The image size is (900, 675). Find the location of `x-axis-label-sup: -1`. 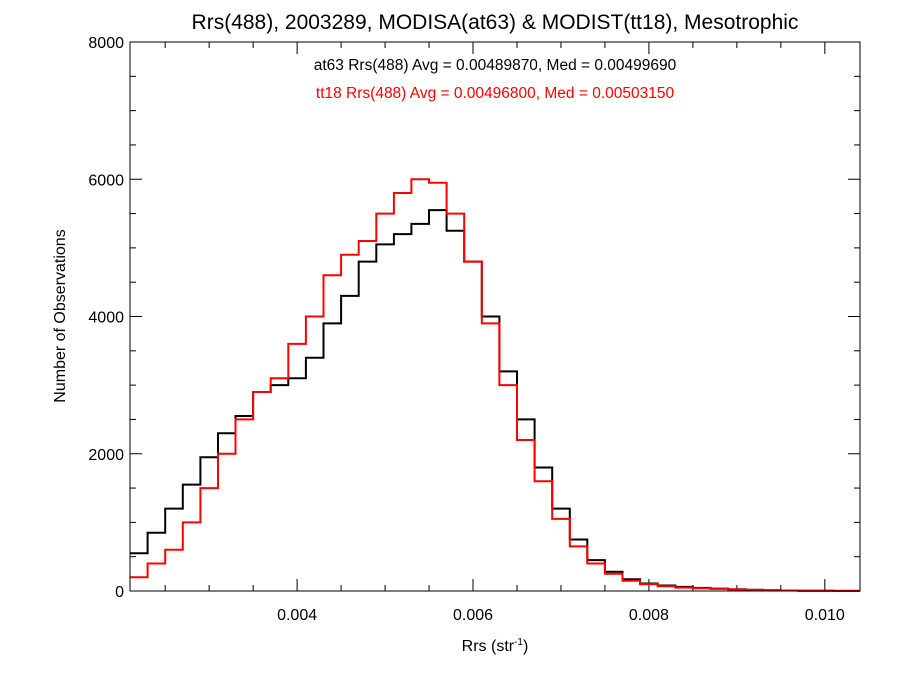

x-axis-label-sup: -1 is located at coordinates (518, 642).